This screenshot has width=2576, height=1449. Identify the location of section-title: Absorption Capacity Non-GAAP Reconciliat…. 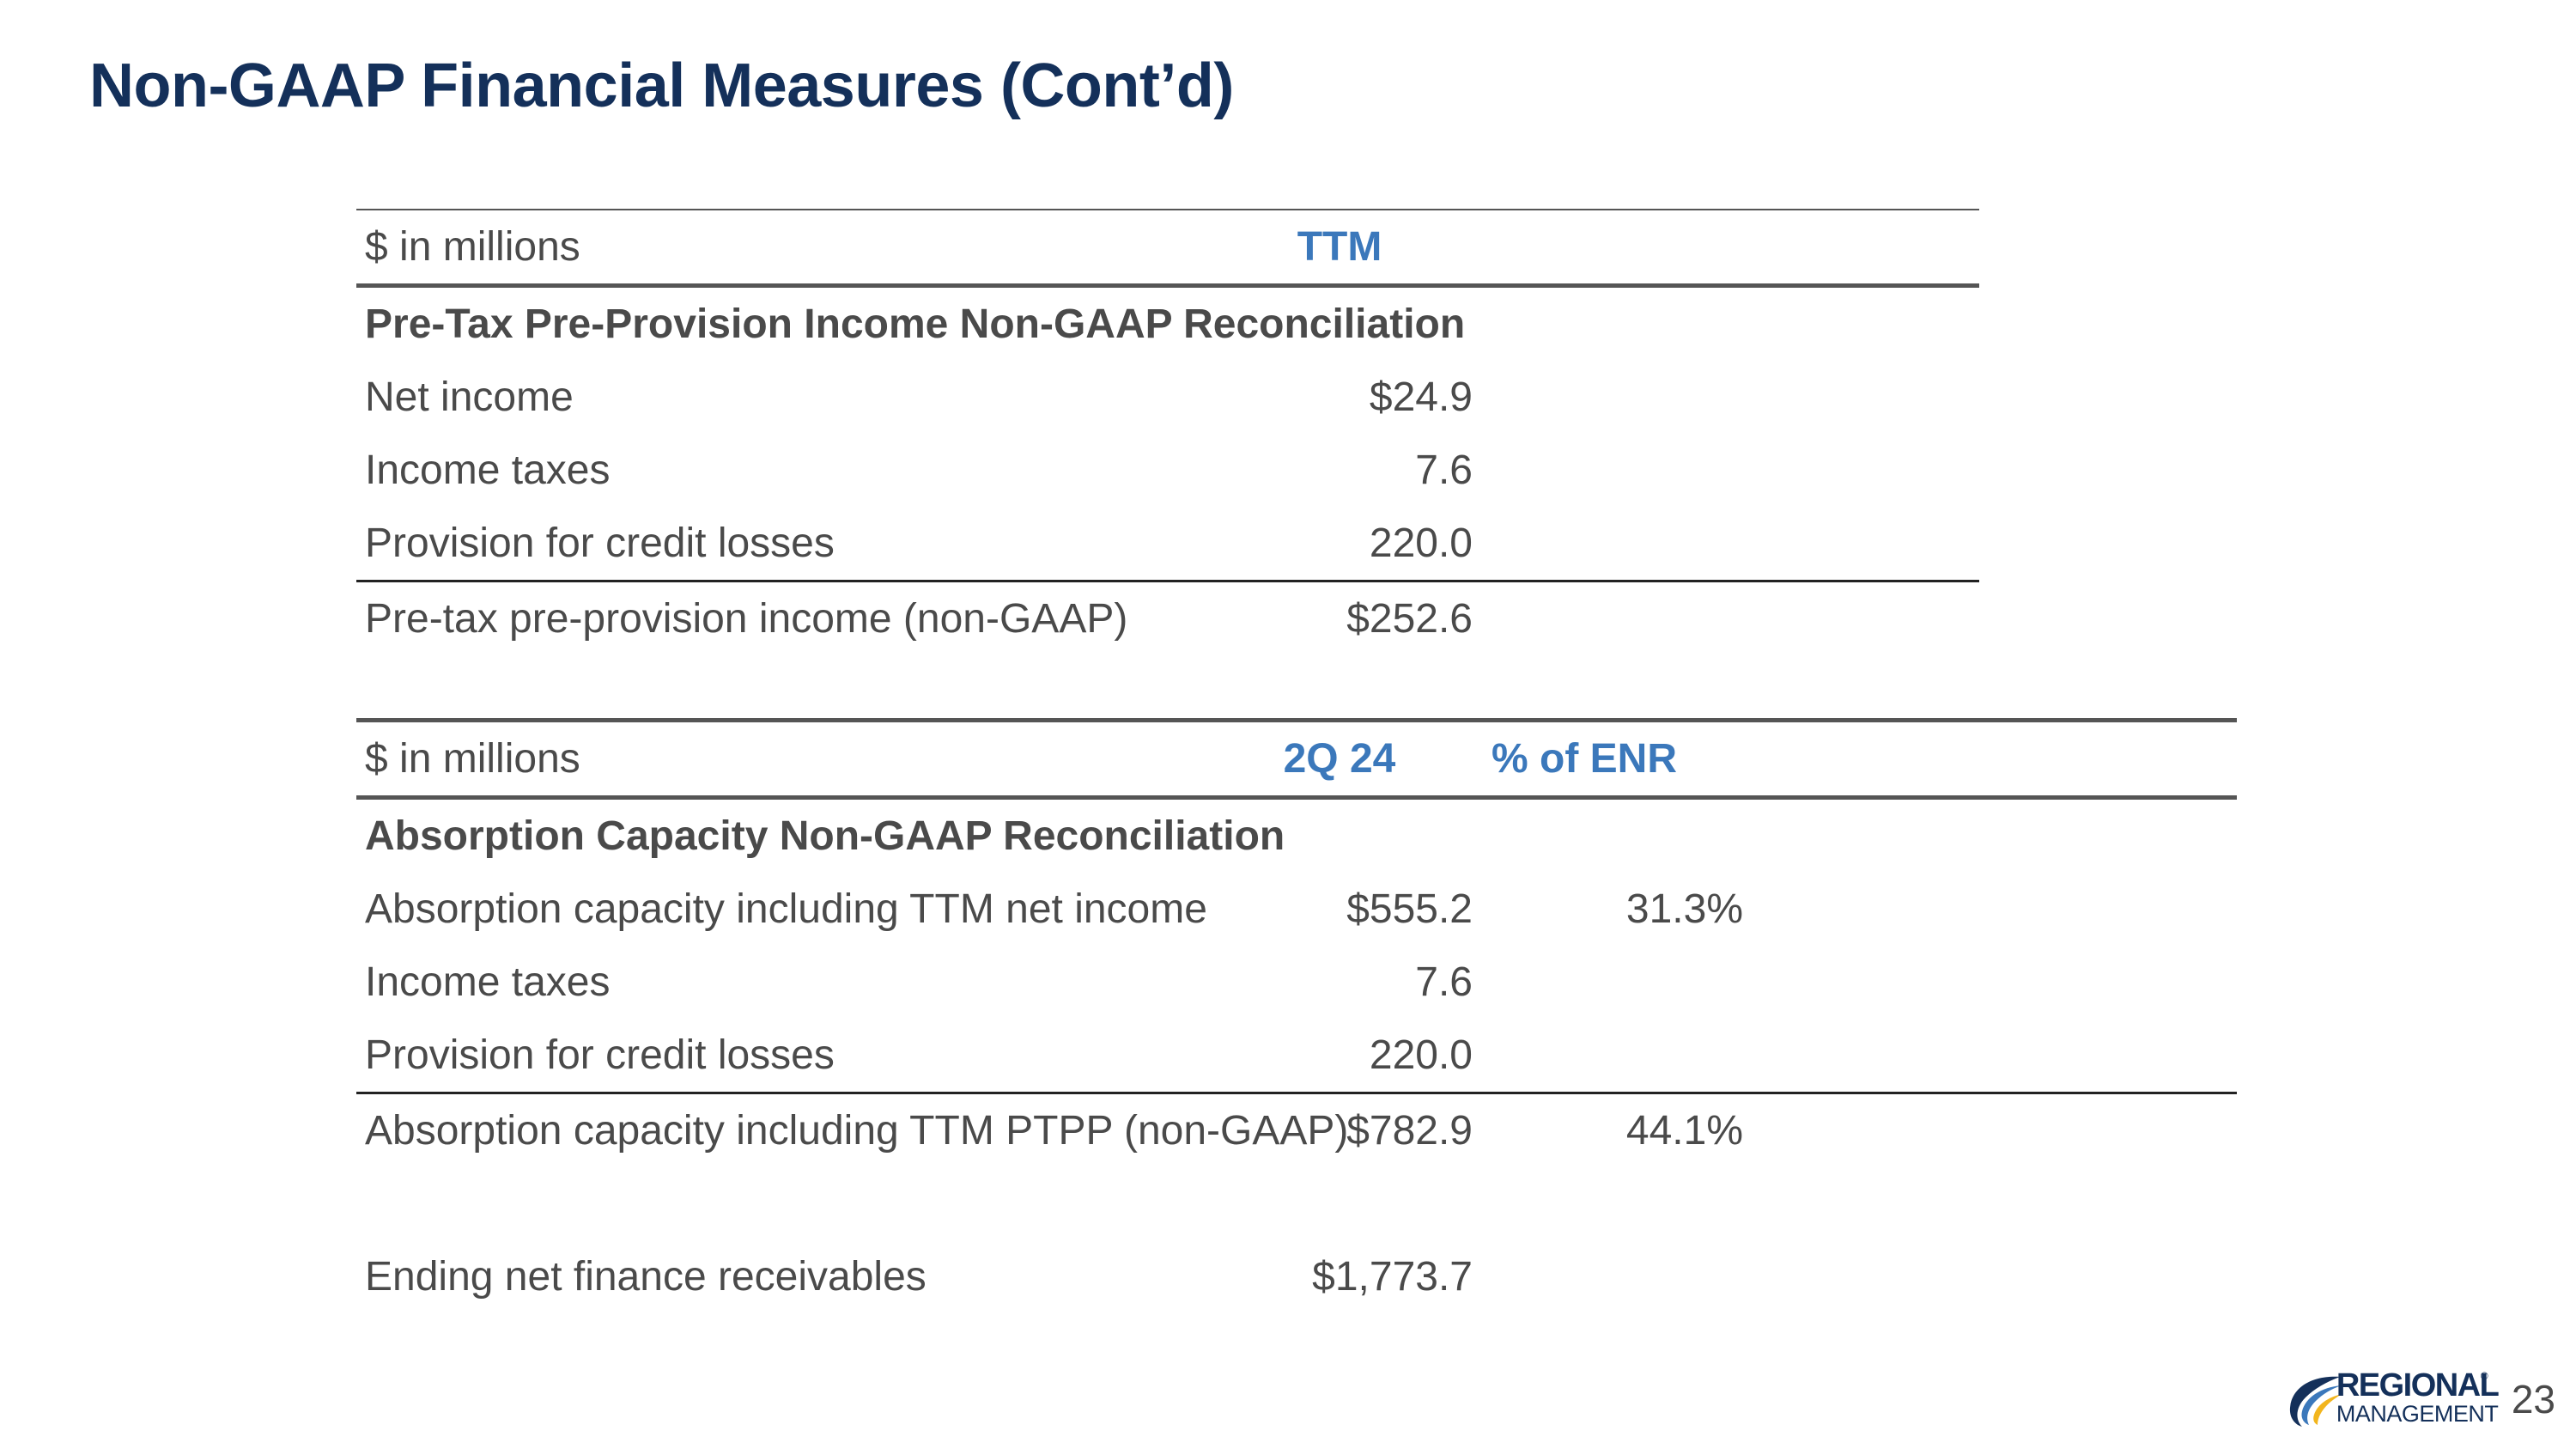
(825, 836).